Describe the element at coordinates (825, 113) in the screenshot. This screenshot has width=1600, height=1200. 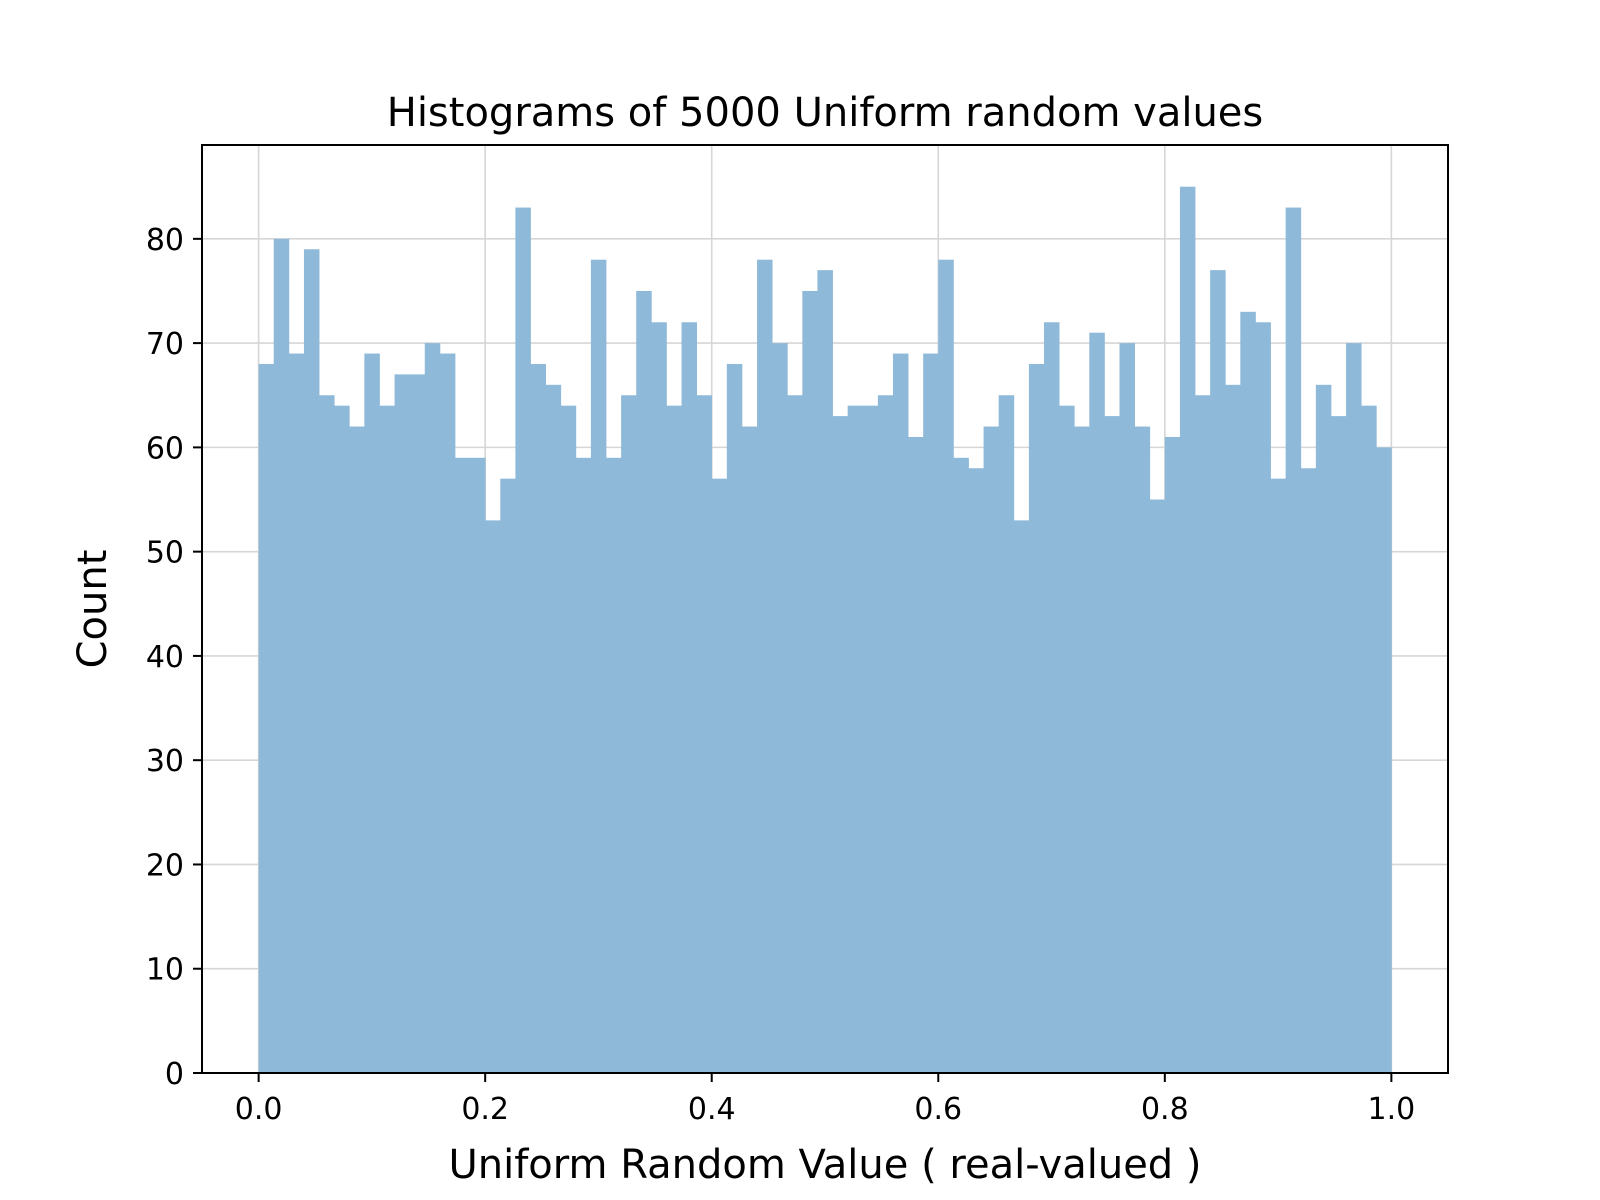
I see `chart-title: Histograms of 5000 Uniform random values` at that location.